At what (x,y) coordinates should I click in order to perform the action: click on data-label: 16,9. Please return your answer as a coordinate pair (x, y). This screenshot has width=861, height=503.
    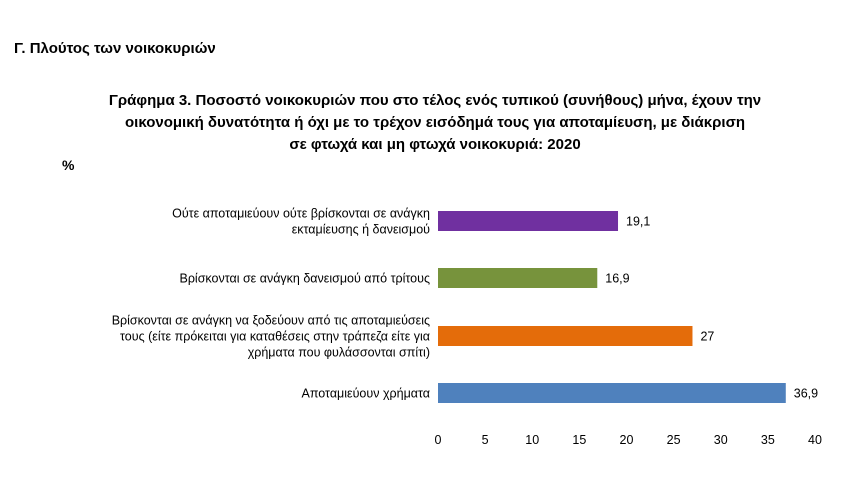
    Looking at the image, I should click on (617, 279).